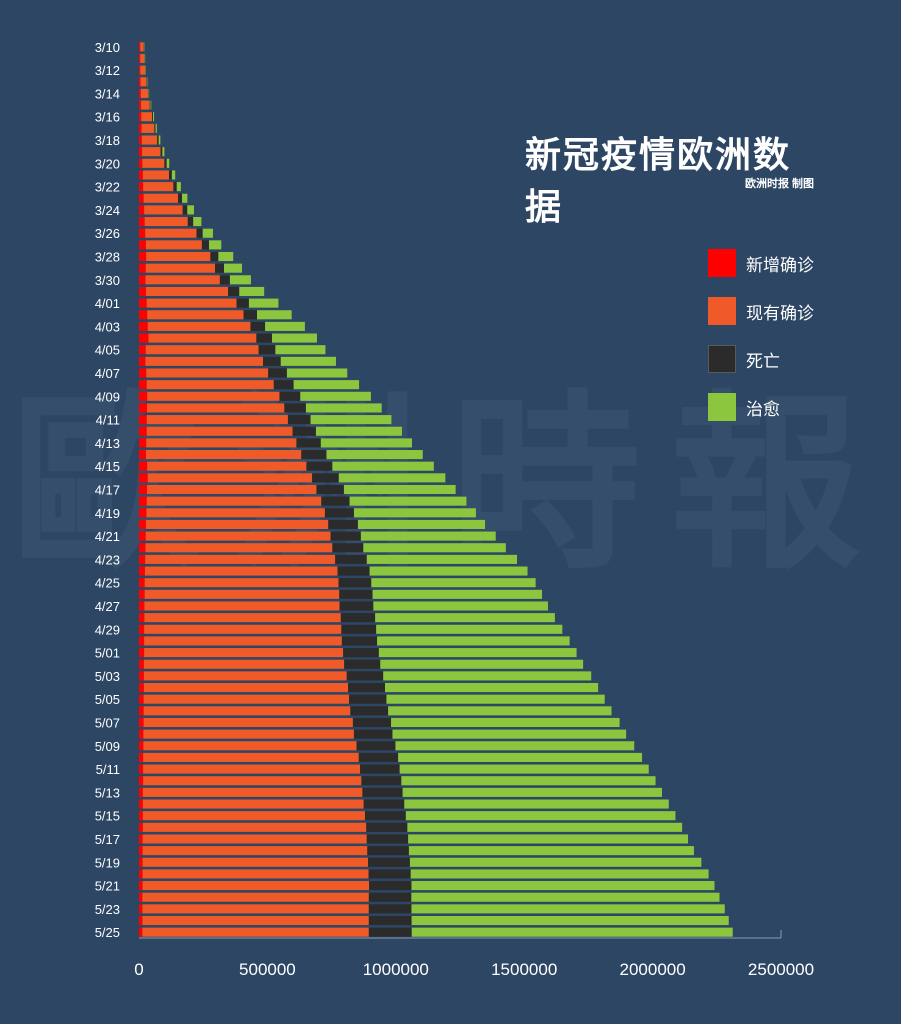 This screenshot has width=901, height=1024. Describe the element at coordinates (107, 583) in the screenshot. I see `y-tick-label: 4/25` at that location.